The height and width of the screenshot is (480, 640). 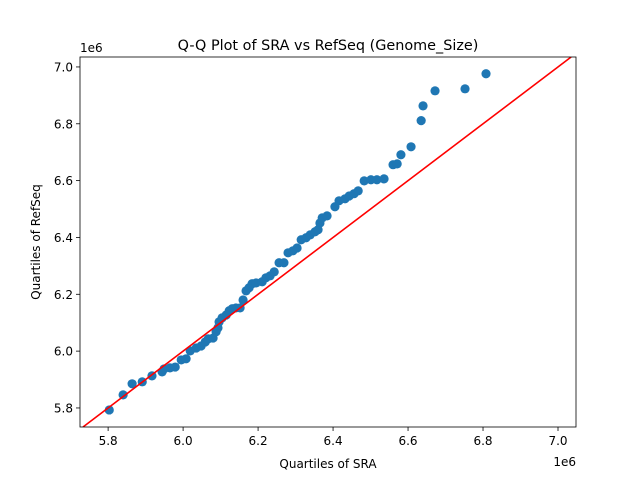 I want to click on chart-title: Q-Q Plot of SRA vs RefSeq (Genome_Size), so click(x=328, y=46).